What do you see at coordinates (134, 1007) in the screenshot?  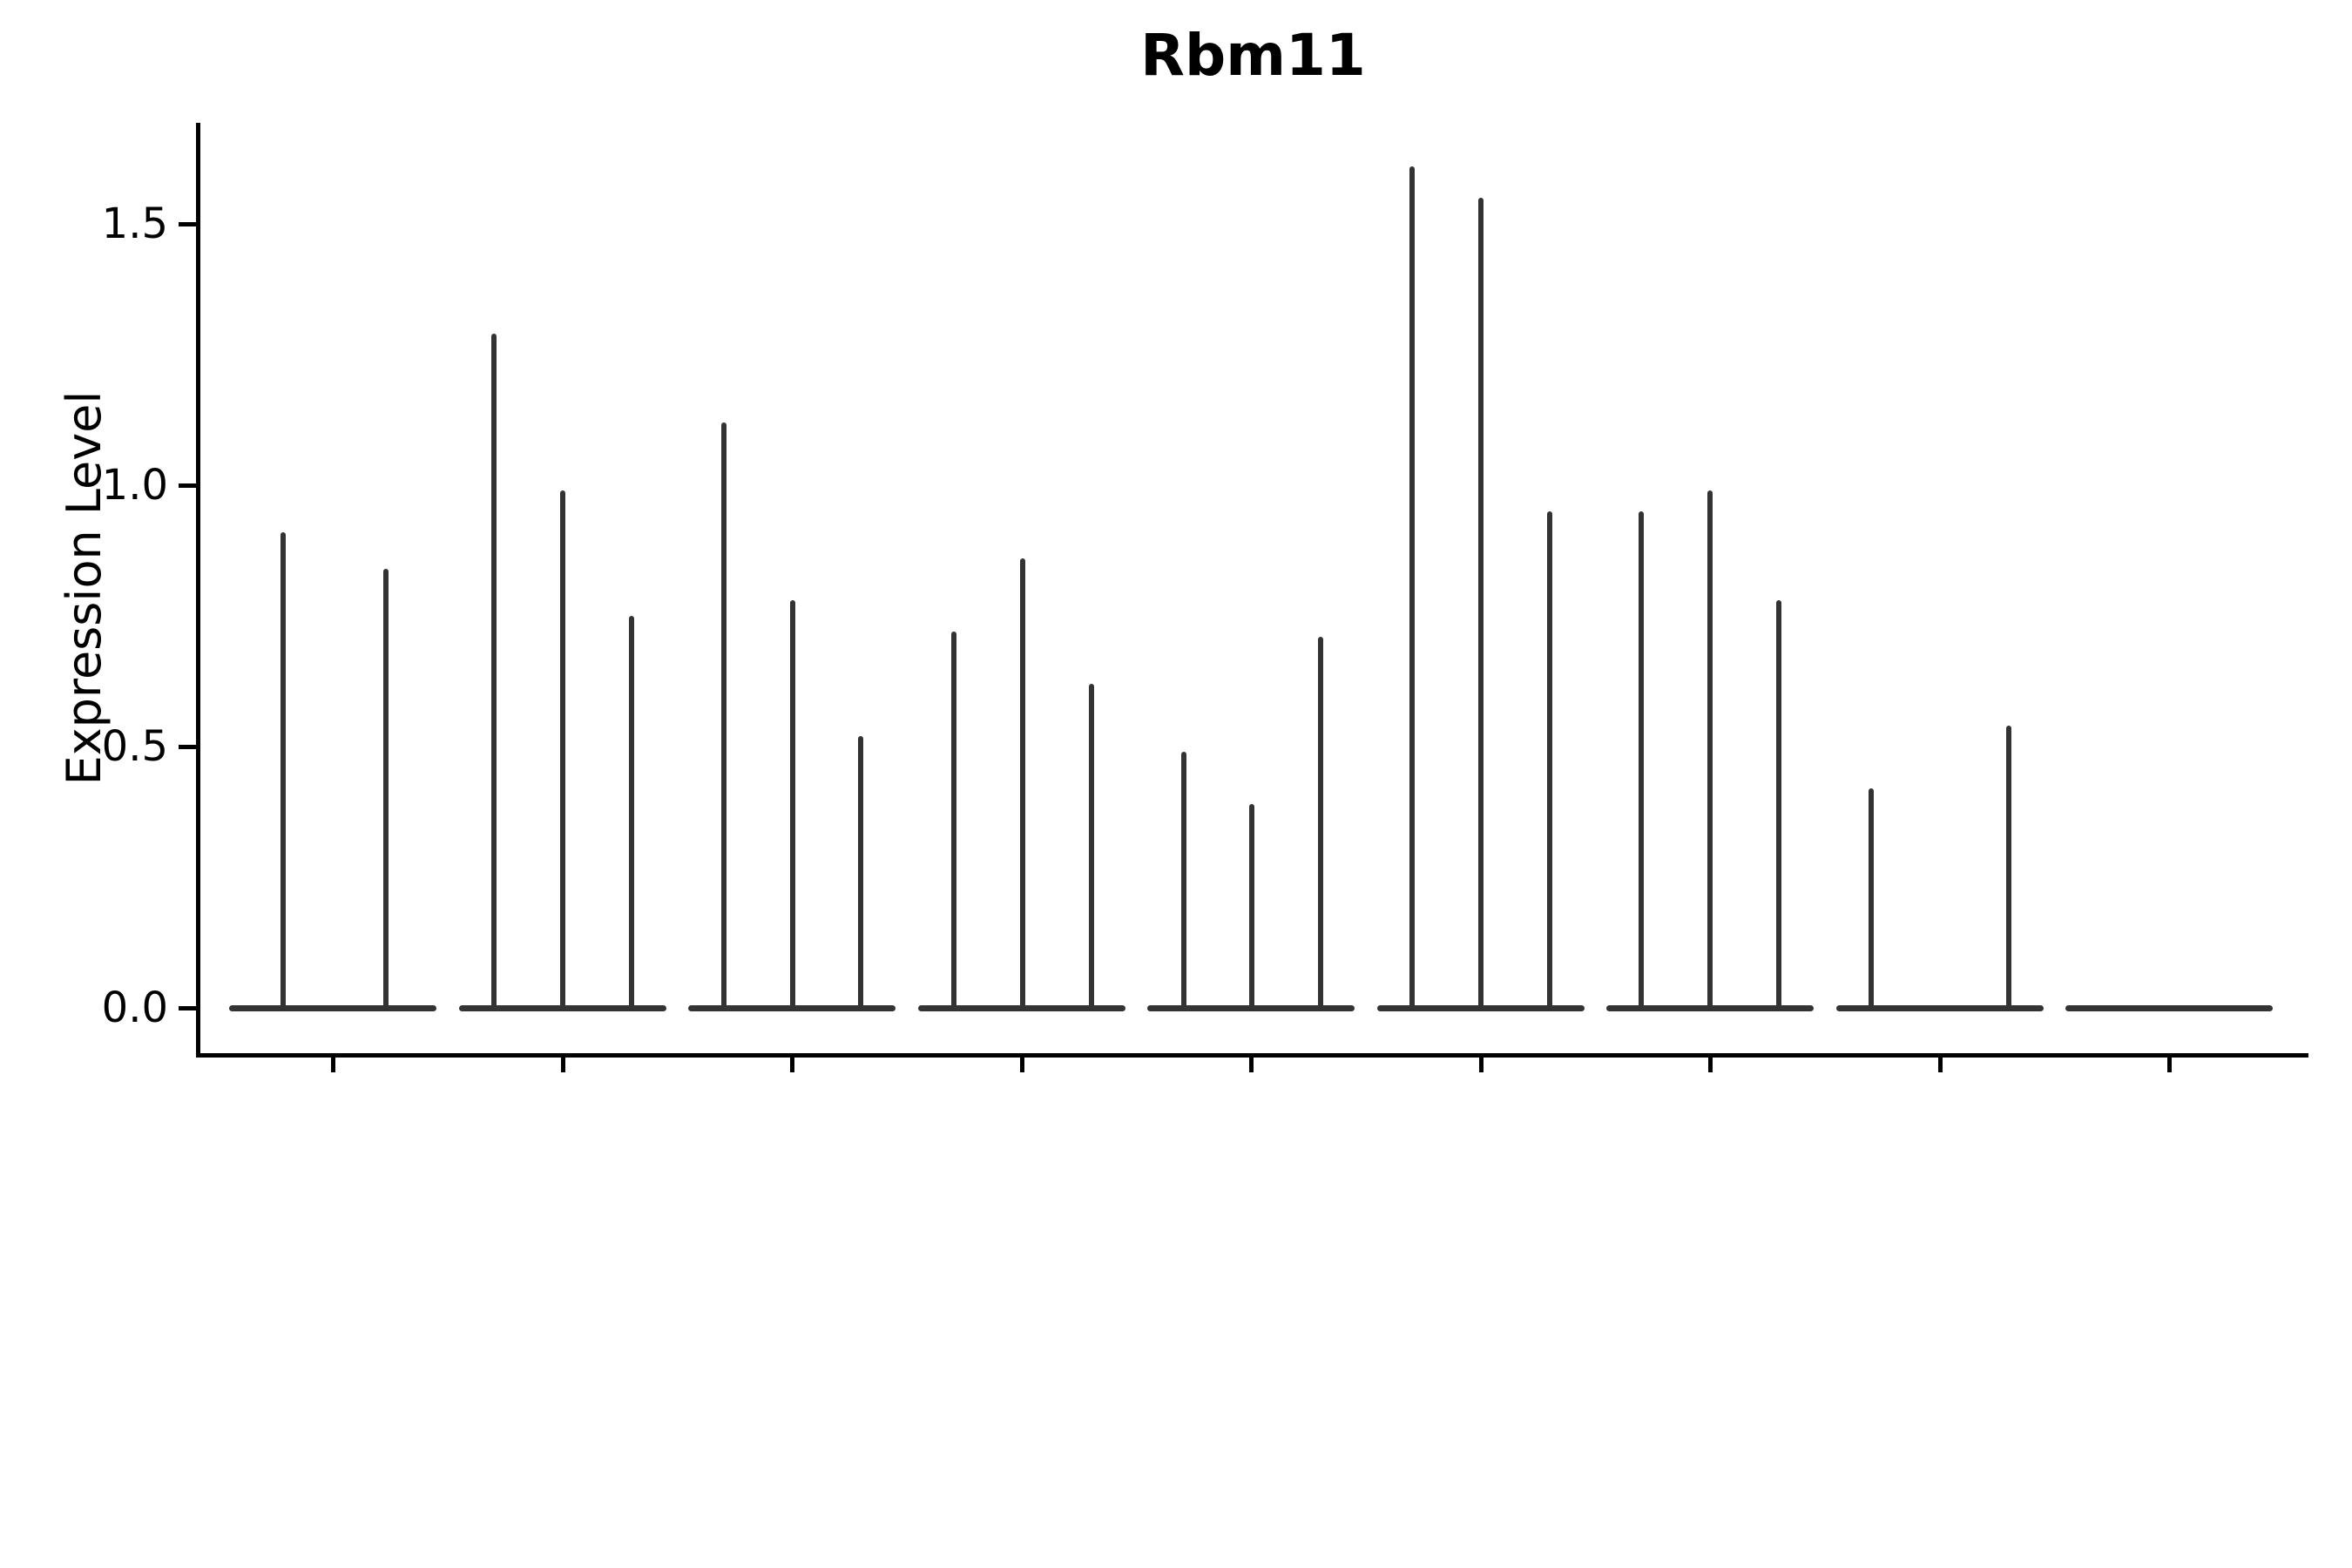 I see `y-tick-label: 0.0` at bounding box center [134, 1007].